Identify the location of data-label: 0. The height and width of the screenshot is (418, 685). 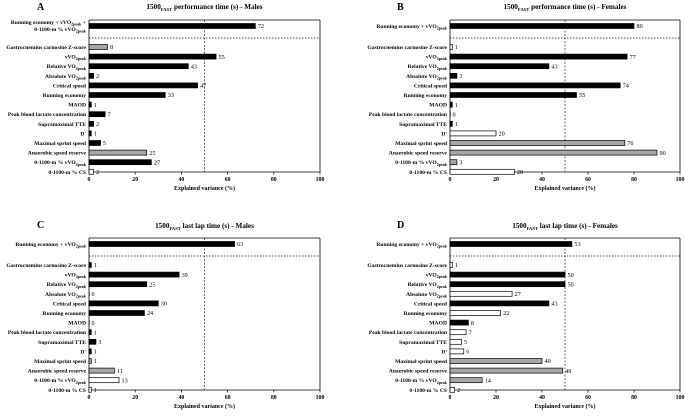
(454, 114).